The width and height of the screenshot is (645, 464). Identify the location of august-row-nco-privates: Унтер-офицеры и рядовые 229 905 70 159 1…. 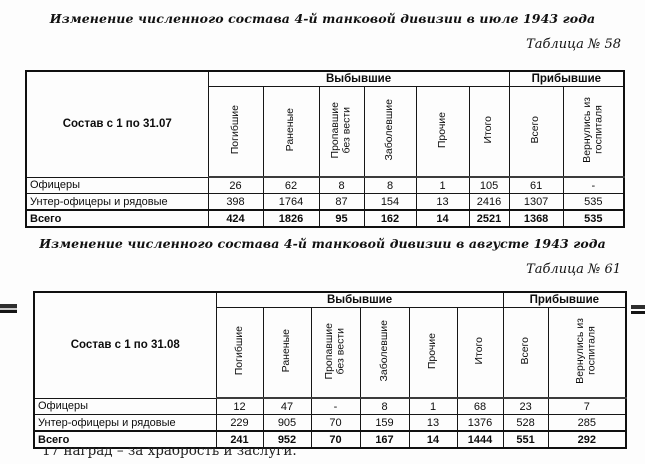
(330, 423).